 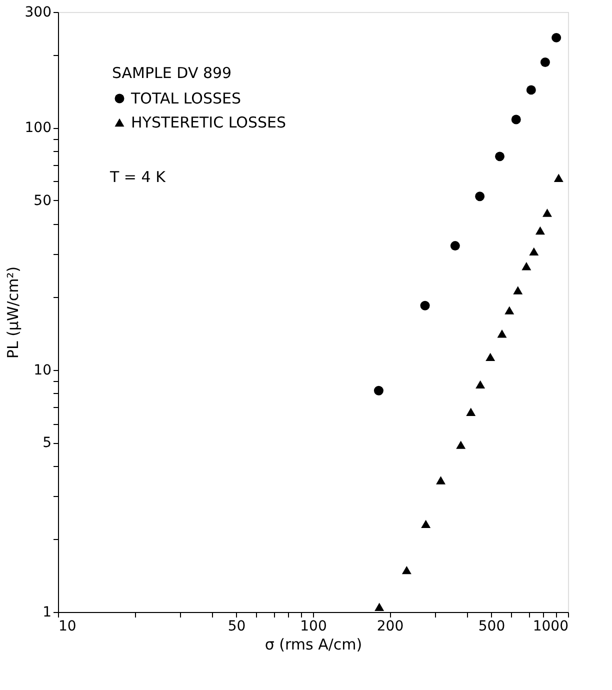 I want to click on y-tick-label: 10, so click(x=43, y=370).